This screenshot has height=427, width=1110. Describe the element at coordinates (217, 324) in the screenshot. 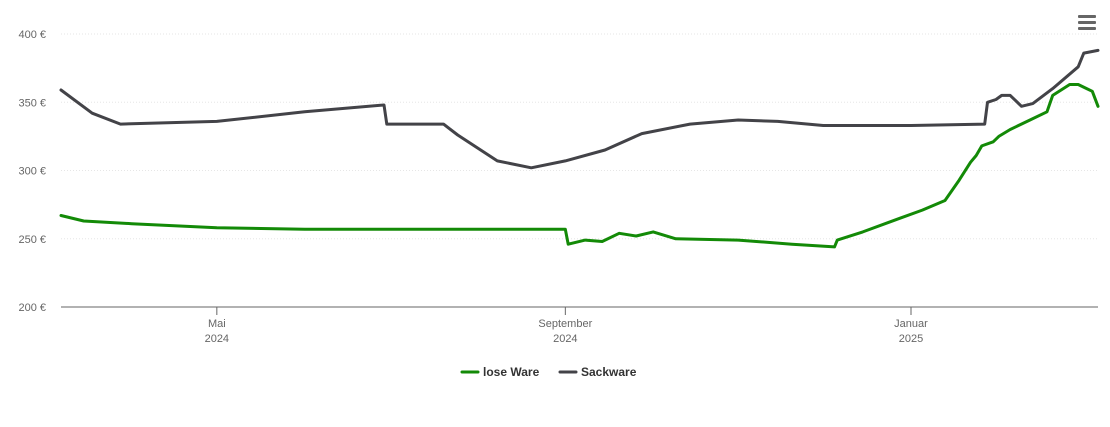

I see `x-tick-label: Mai` at that location.